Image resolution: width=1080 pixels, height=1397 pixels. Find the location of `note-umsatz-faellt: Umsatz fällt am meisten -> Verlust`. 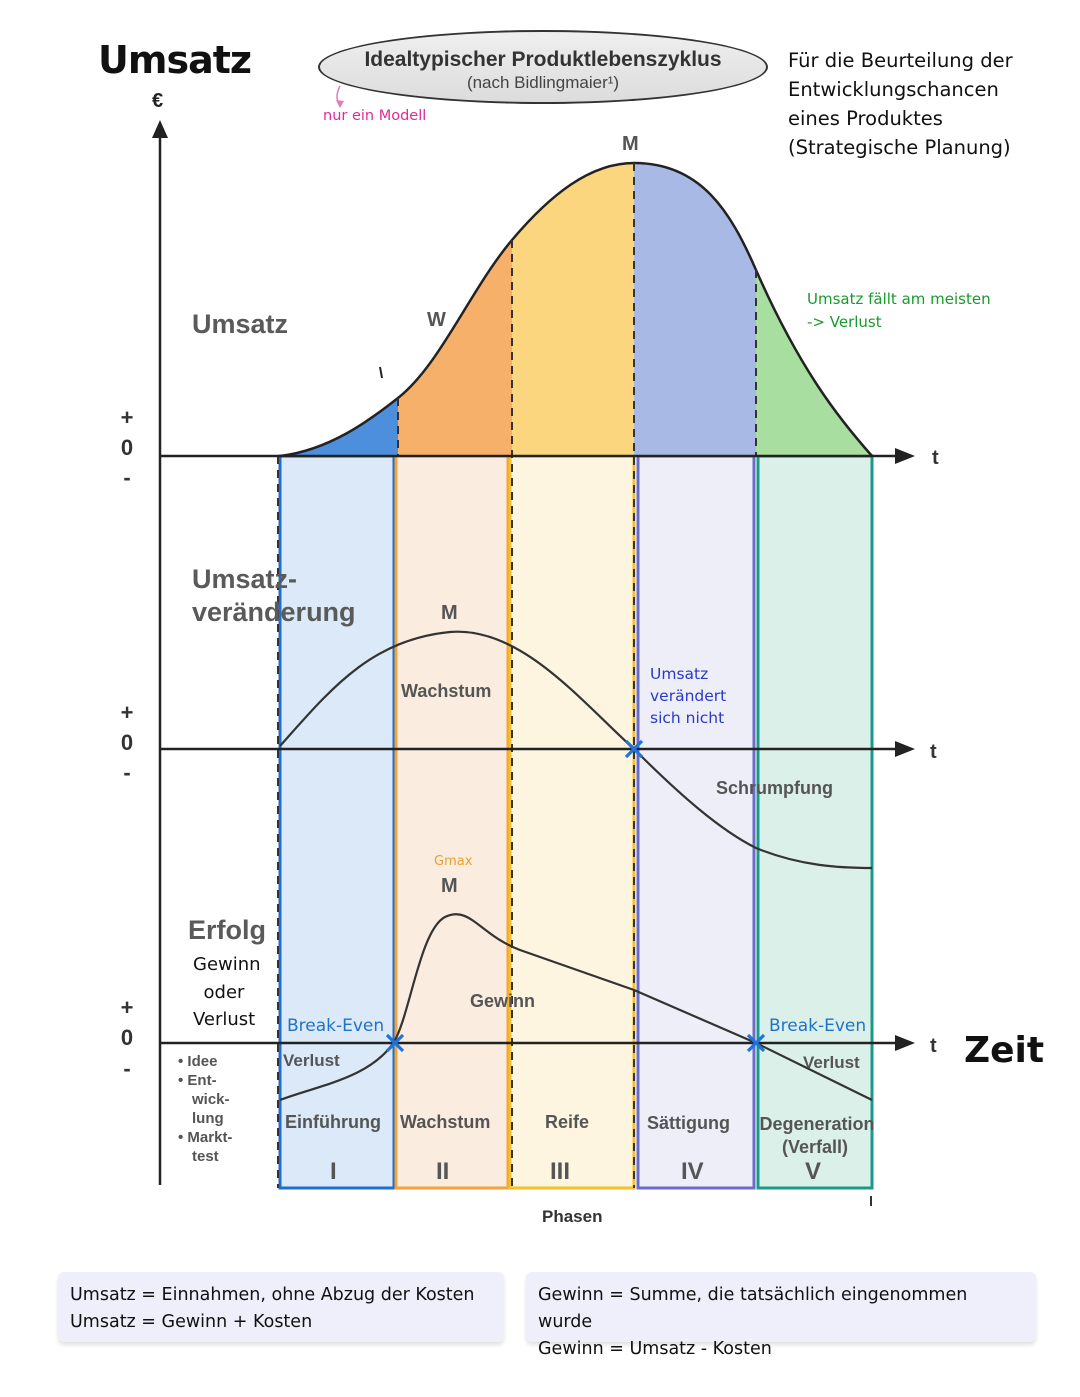

note-umsatz-faellt: Umsatz fällt am meisten -> Verlust is located at coordinates (899, 311).